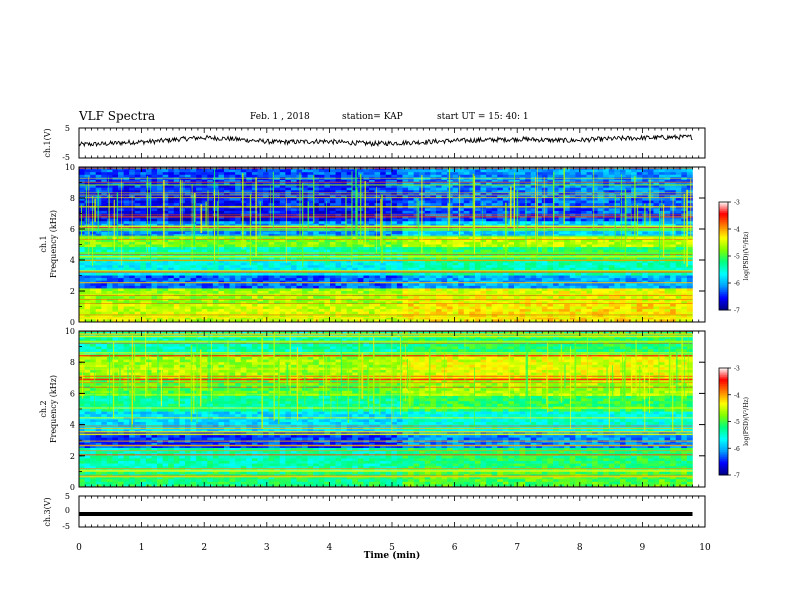 This screenshot has height=612, width=792. What do you see at coordinates (67, 128) in the screenshot?
I see `ch1-ytick-top: 5` at bounding box center [67, 128].